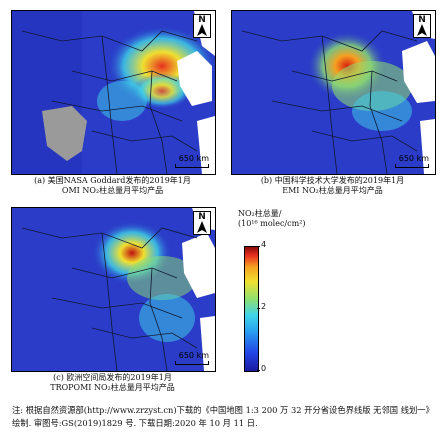 This screenshot has height=442, width=440. I want to click on caption-b: (b) 中国科学技术大学发布的2019年1月 EMI NO₂柱总量月平均产品, so click(332, 186).